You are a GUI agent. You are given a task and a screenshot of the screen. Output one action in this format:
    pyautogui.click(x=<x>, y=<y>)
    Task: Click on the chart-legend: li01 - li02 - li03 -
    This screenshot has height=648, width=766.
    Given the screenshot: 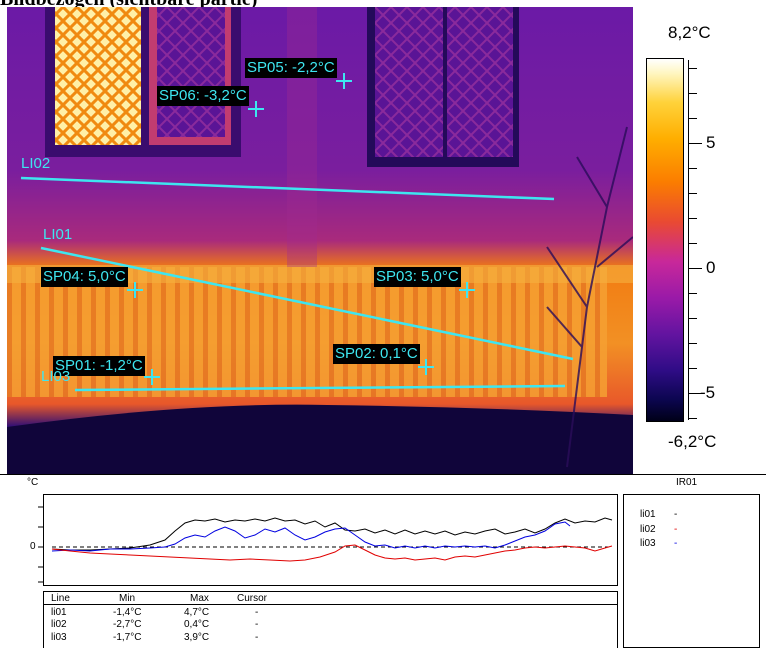 What is the action you would take?
    pyautogui.click(x=691, y=571)
    